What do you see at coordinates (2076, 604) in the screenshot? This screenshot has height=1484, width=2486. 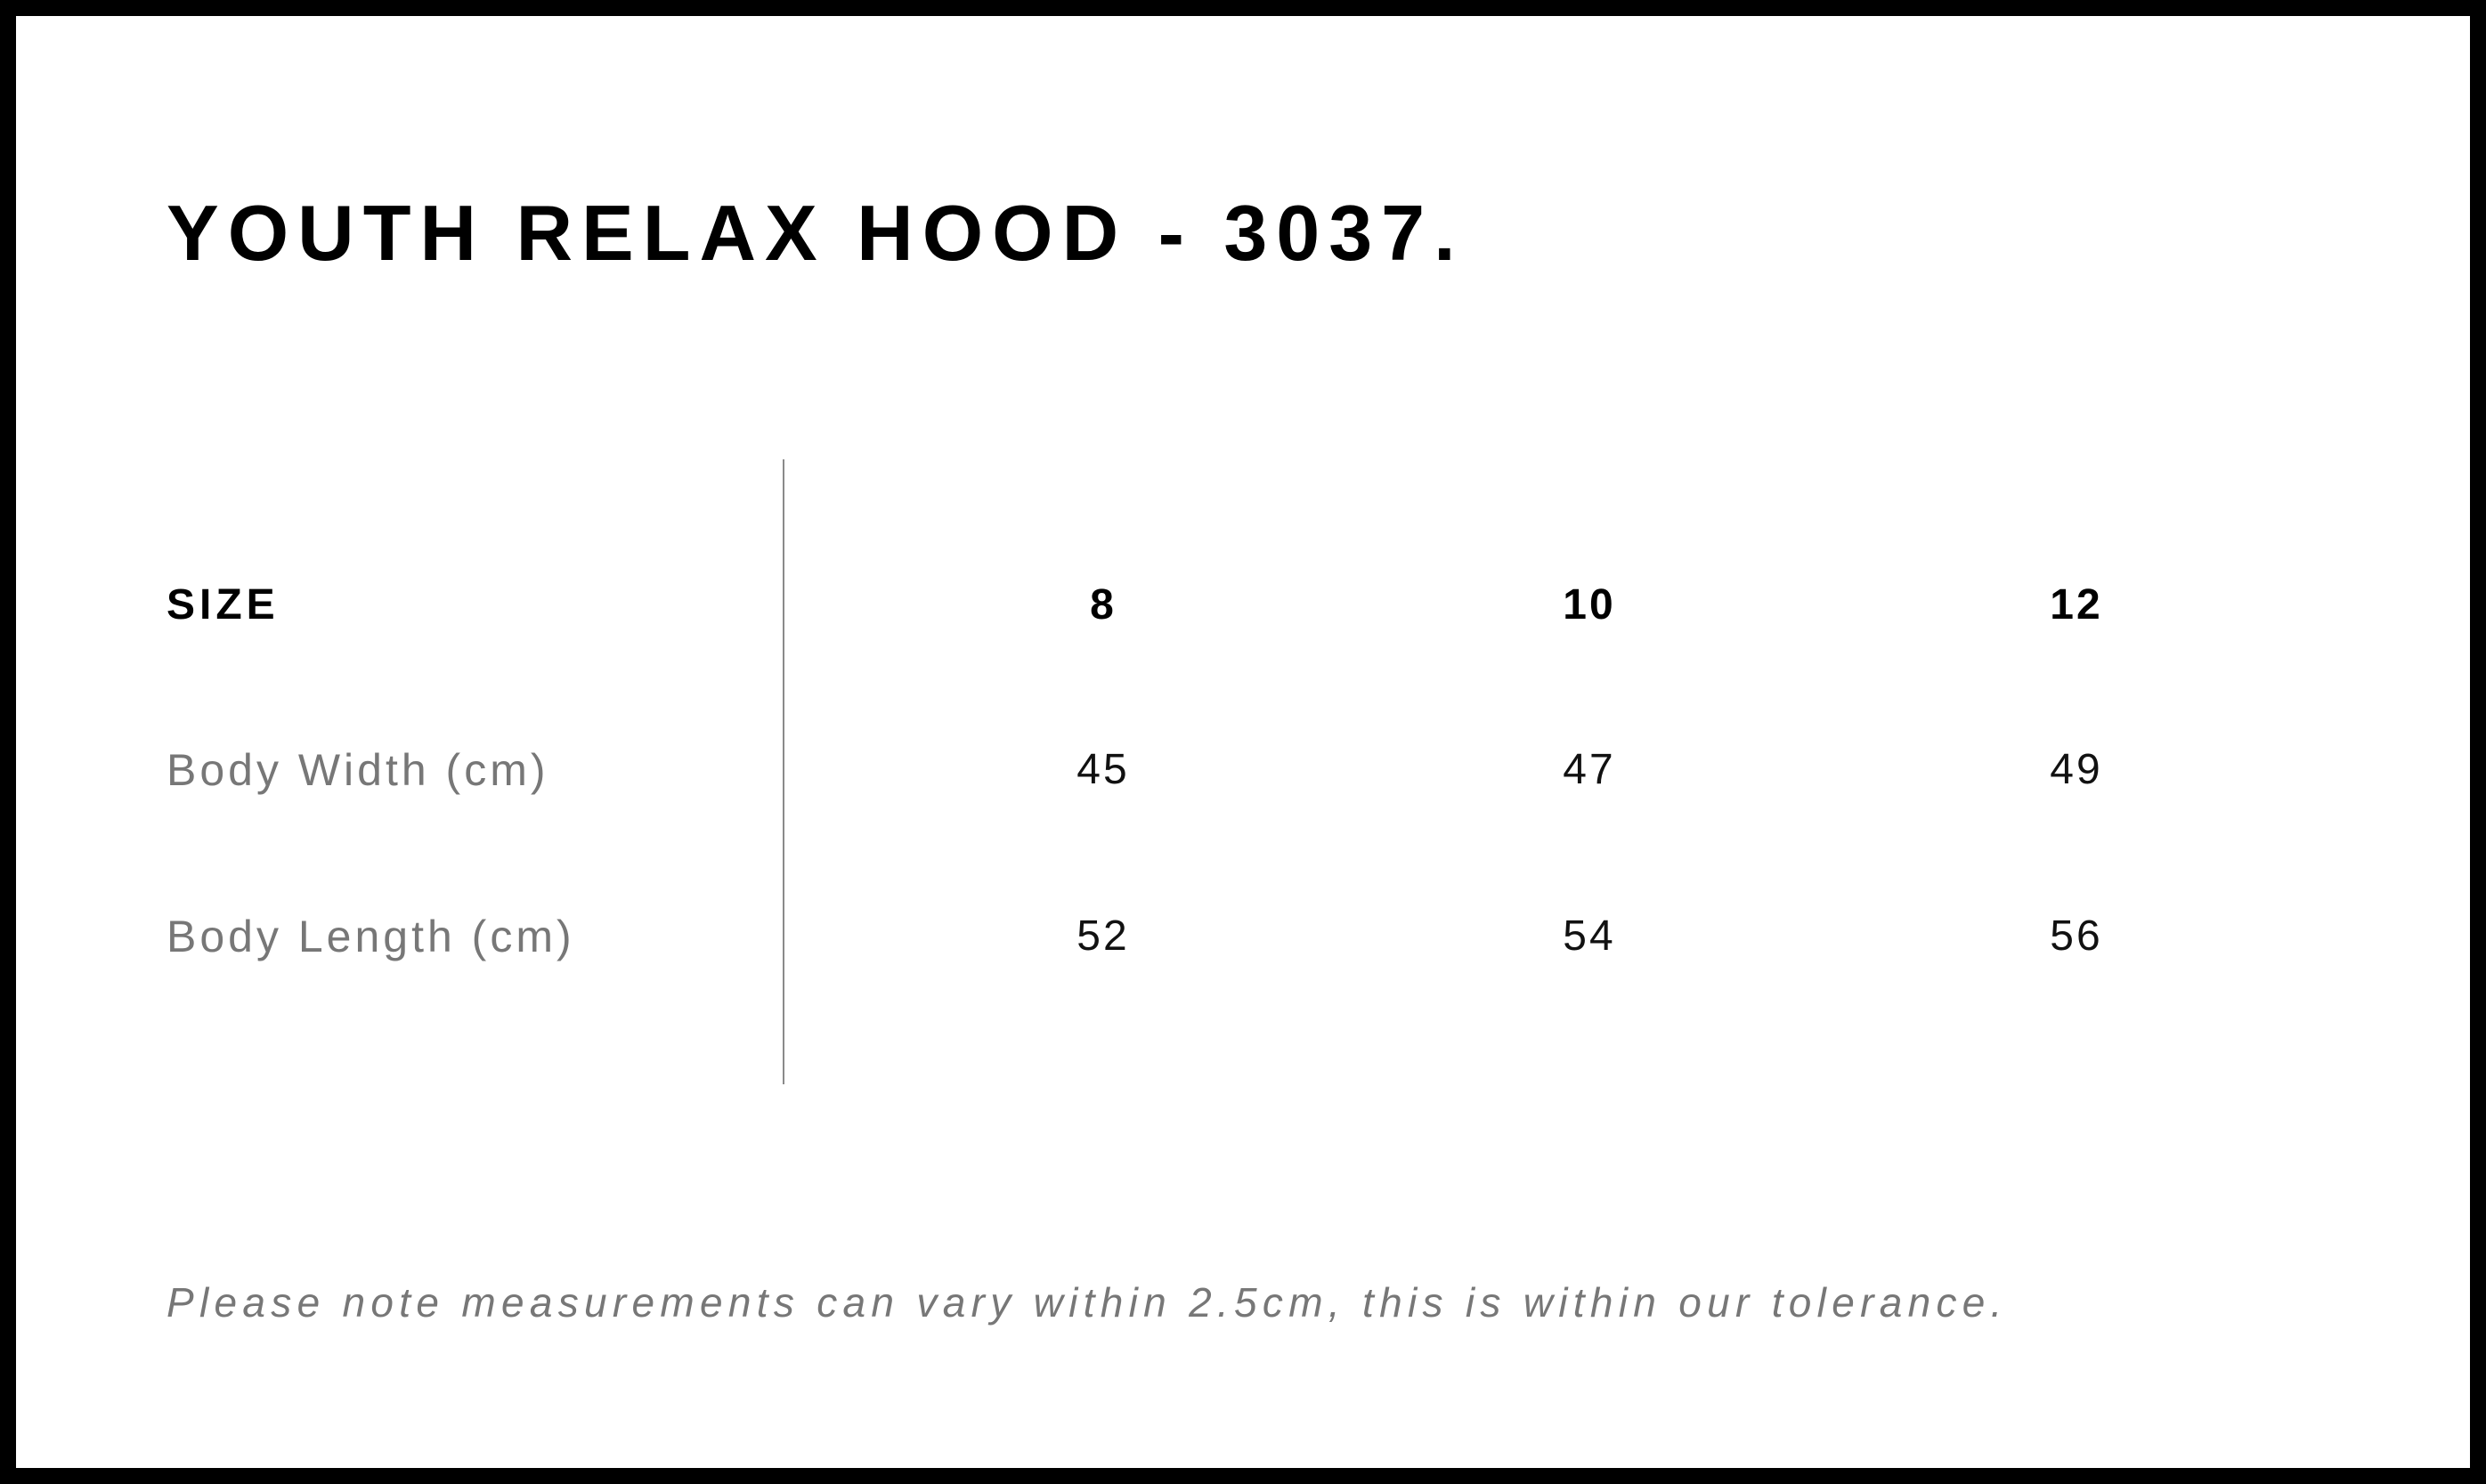 I see `size-header-cell: 12` at bounding box center [2076, 604].